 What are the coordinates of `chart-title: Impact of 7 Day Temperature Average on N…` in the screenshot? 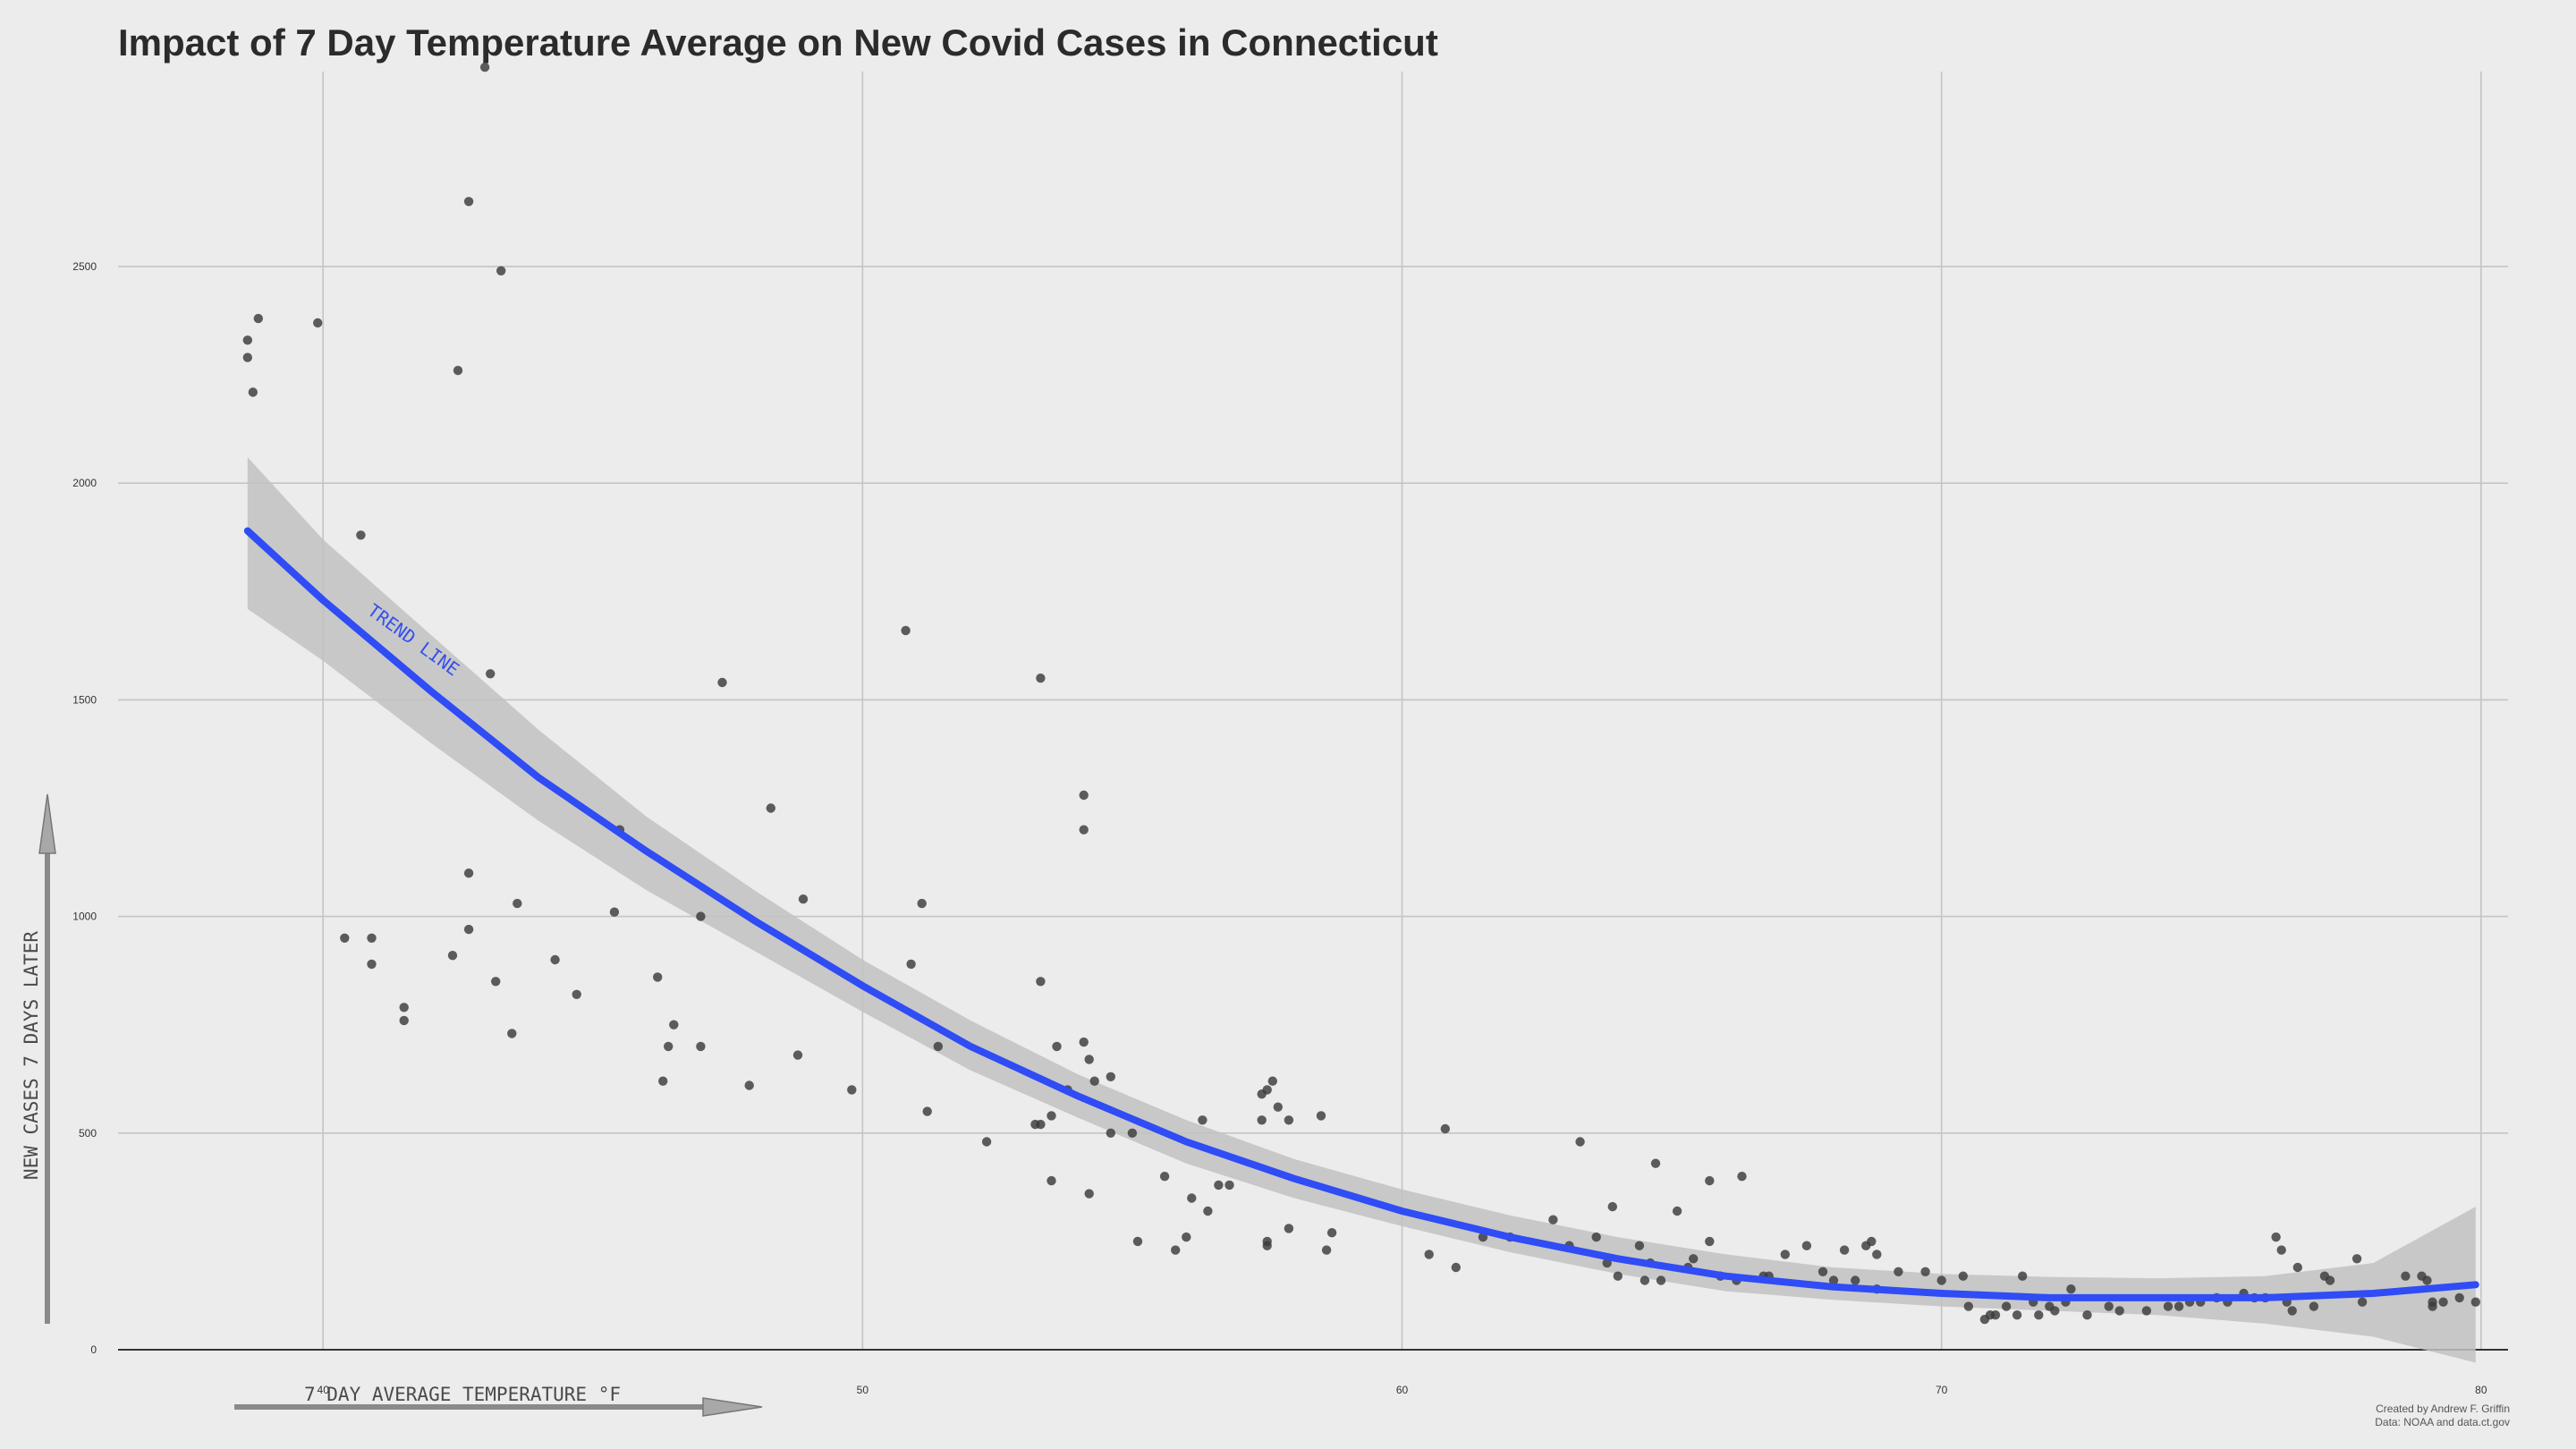 It's located at (778, 42).